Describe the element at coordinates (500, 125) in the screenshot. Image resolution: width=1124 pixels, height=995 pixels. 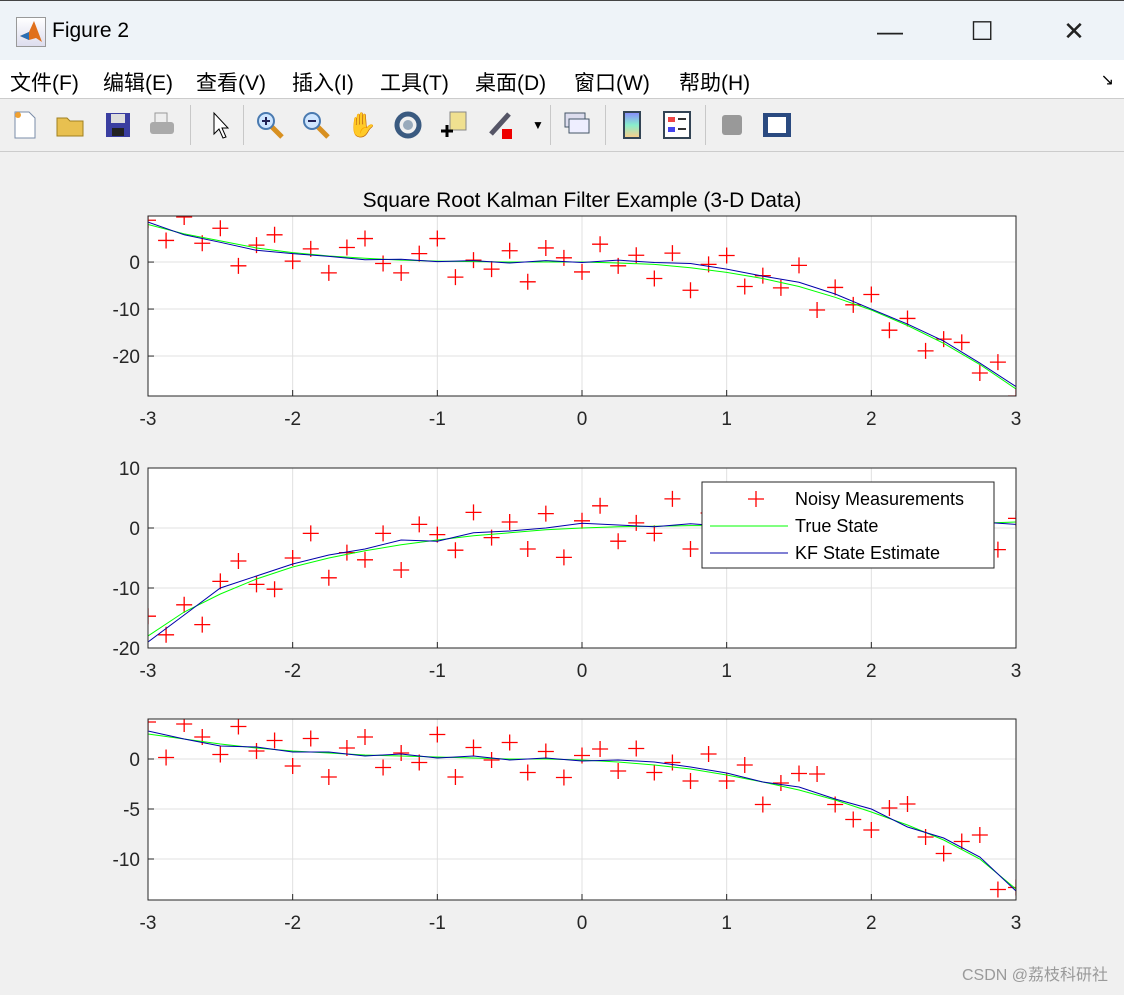
I see `brush-icon` at that location.